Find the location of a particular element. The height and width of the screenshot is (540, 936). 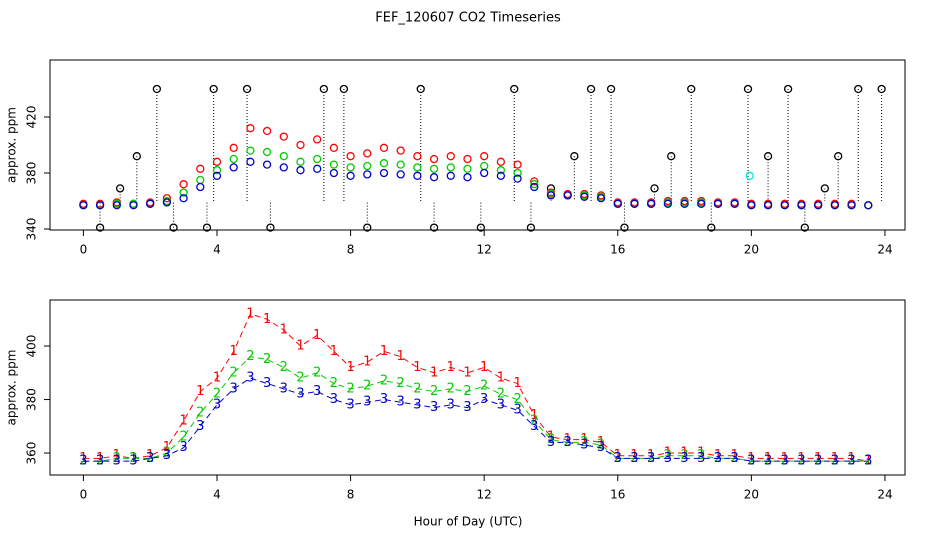

chart-title: FEF_120607 CO2 Timeseries is located at coordinates (468, 18).